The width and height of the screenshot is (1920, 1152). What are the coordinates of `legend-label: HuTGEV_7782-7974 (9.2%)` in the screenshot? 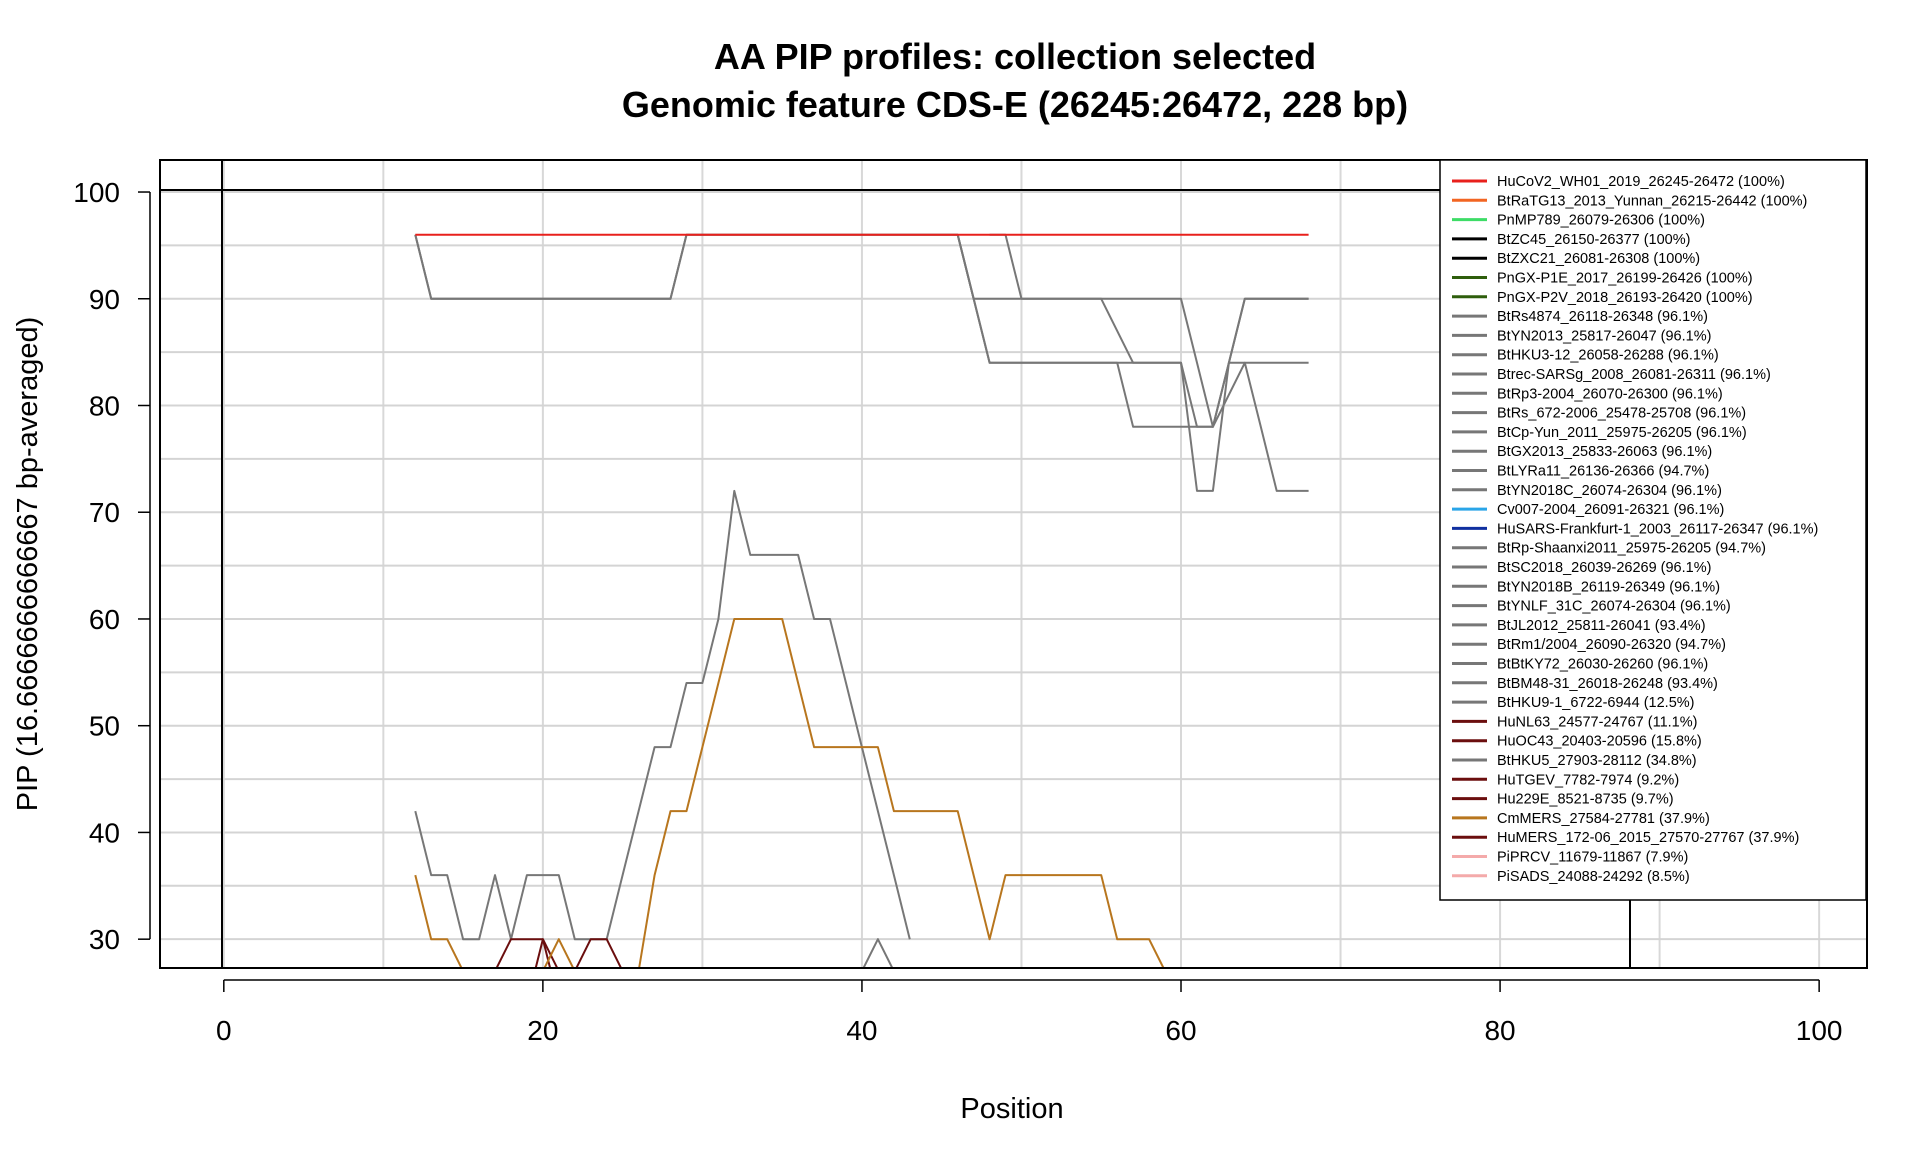 It's located at (1588, 780).